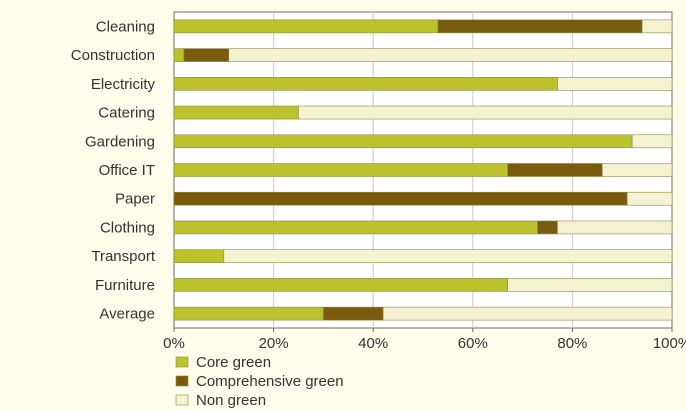 The width and height of the screenshot is (686, 411). I want to click on category-label: Gardening, so click(120, 141).